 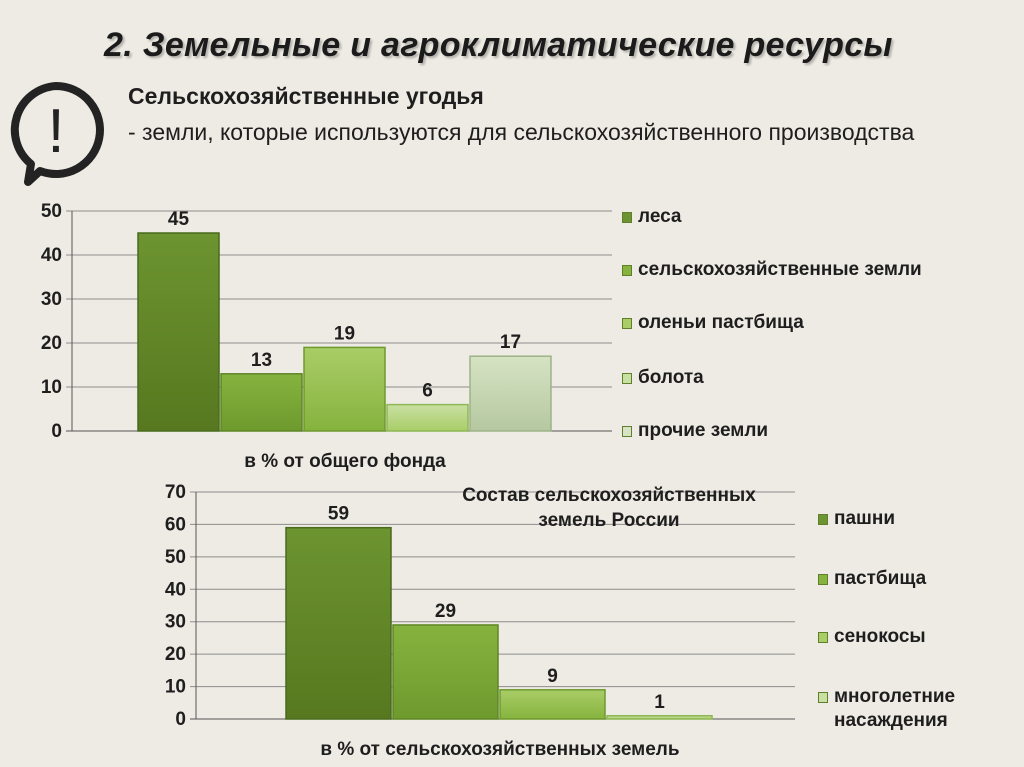 I want to click on bar-value-label: 6, so click(x=427, y=391).